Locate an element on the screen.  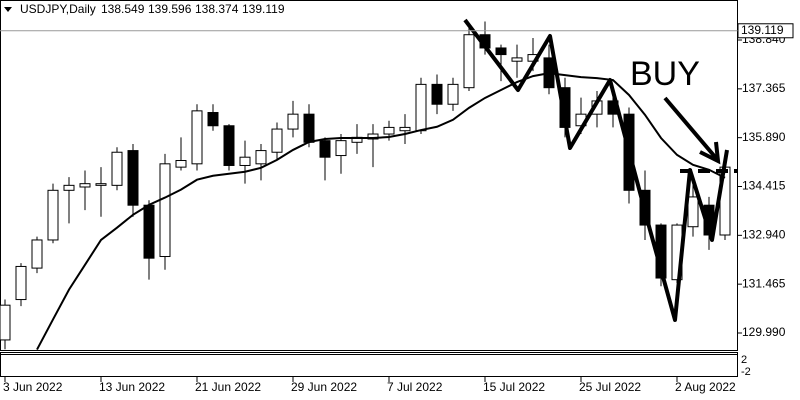
symbol: USDJPY,Daily is located at coordinates (58, 9).